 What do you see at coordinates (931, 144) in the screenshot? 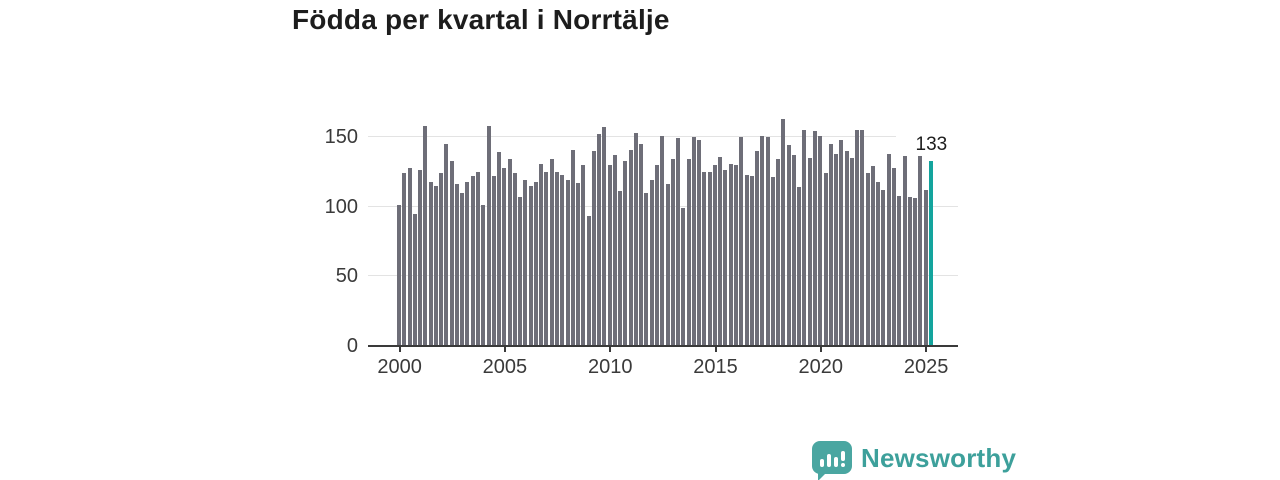
I see `highlight-value-label: 133` at bounding box center [931, 144].